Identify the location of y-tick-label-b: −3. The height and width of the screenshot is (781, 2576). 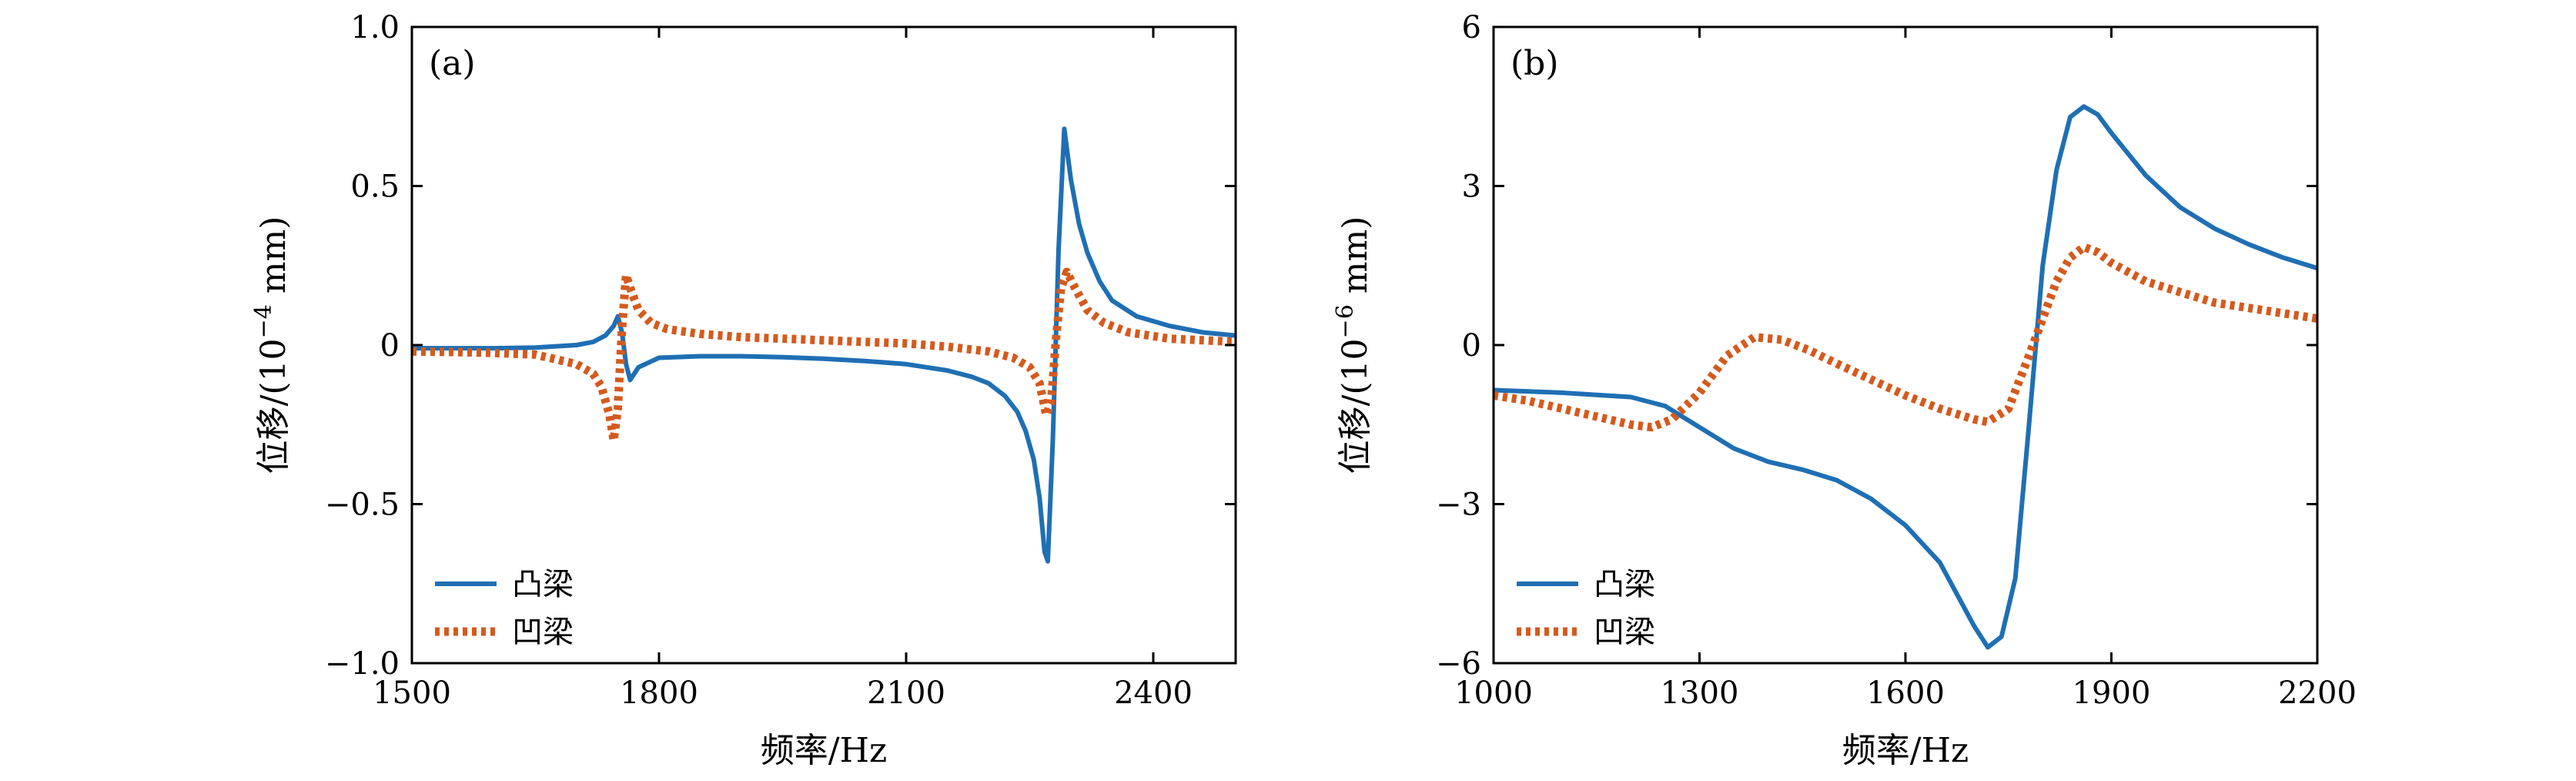
(1459, 506).